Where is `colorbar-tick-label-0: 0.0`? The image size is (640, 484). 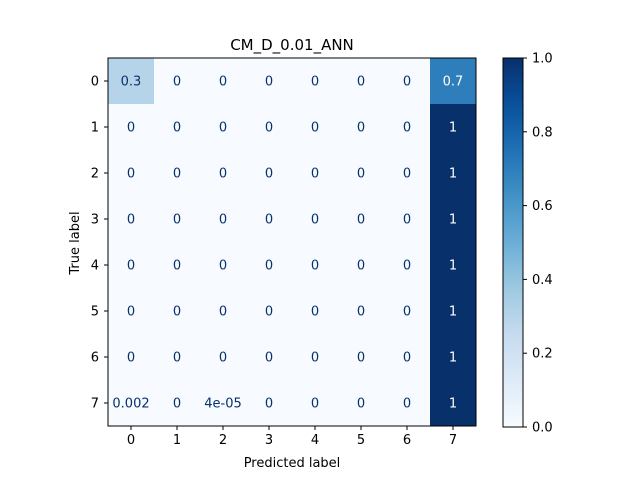
colorbar-tick-label-0: 0.0 is located at coordinates (542, 428).